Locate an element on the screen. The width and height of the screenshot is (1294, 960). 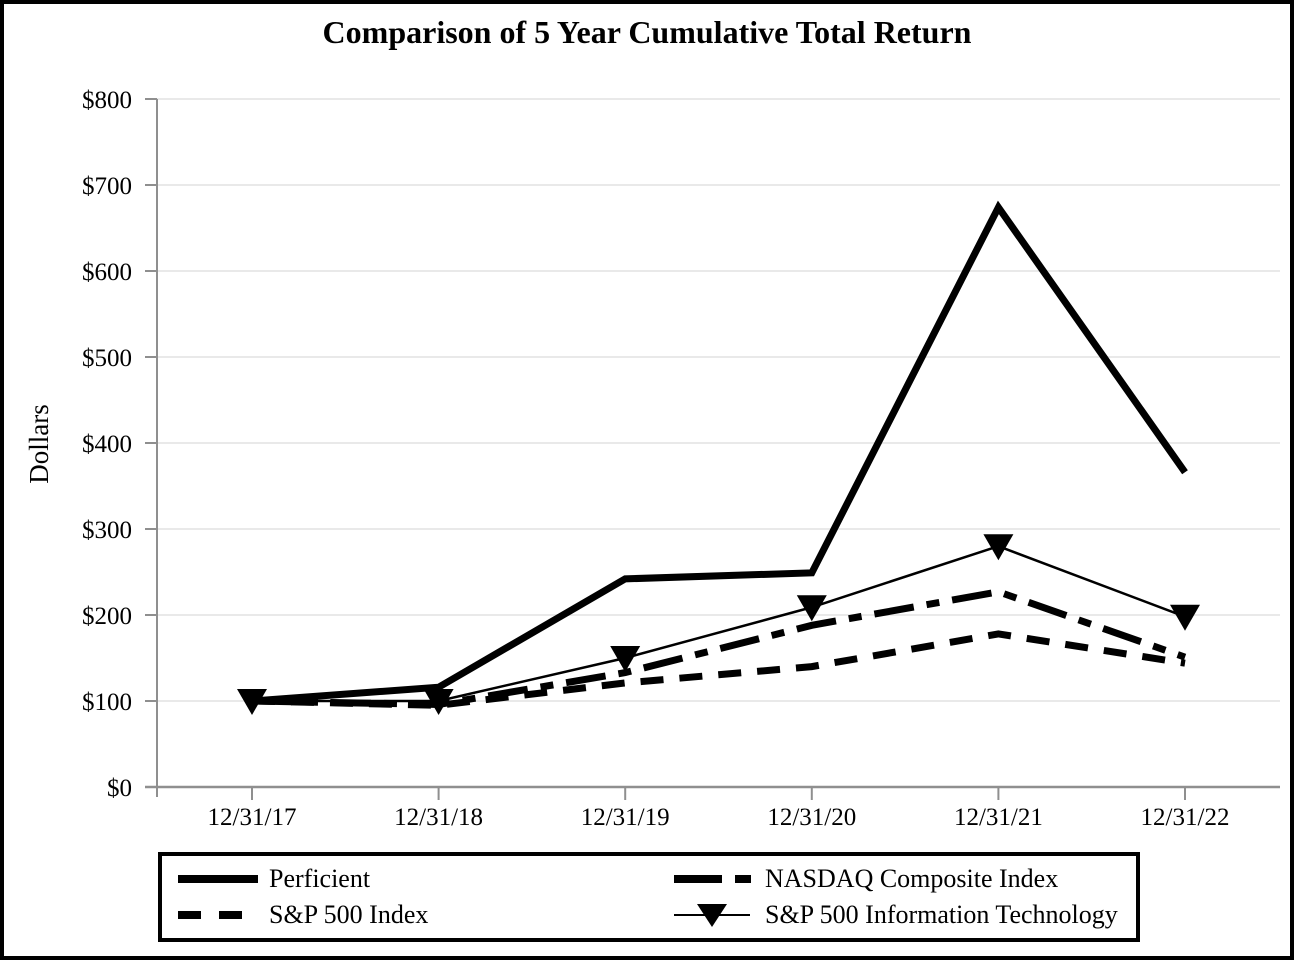
y-axis-tick-label: $0 is located at coordinates (119, 788).